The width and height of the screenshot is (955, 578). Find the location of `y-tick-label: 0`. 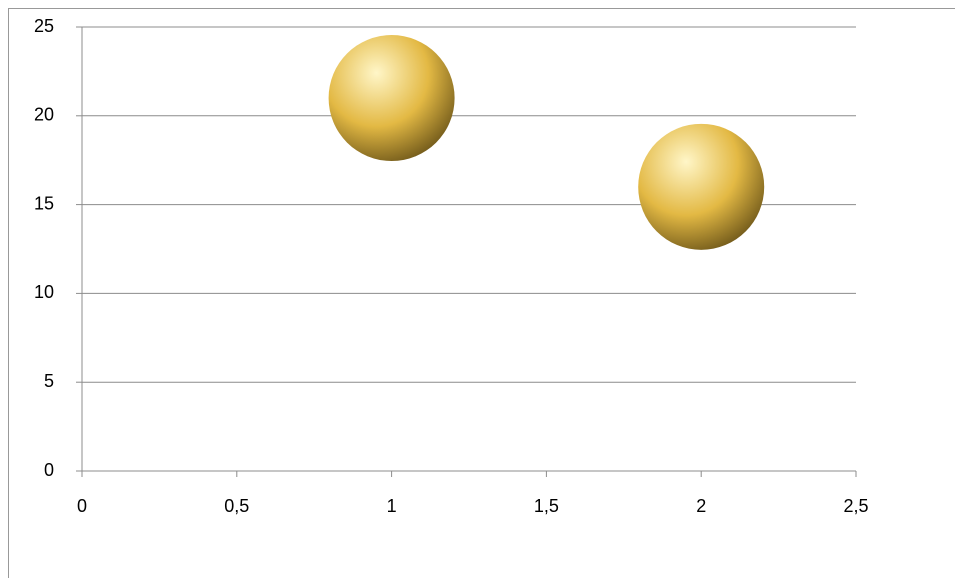

y-tick-label: 0 is located at coordinates (49, 470).